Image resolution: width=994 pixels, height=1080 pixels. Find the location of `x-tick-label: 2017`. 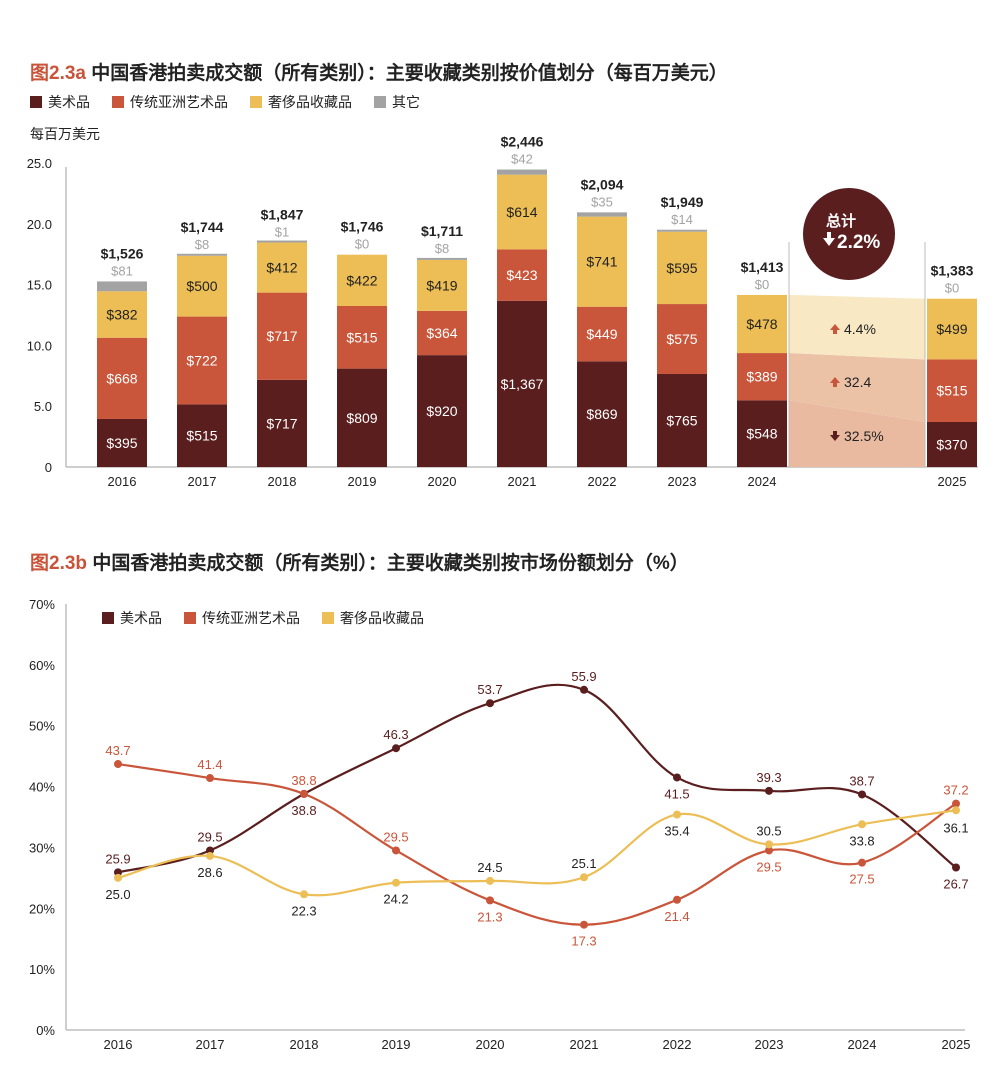

x-tick-label: 2017 is located at coordinates (210, 1044).